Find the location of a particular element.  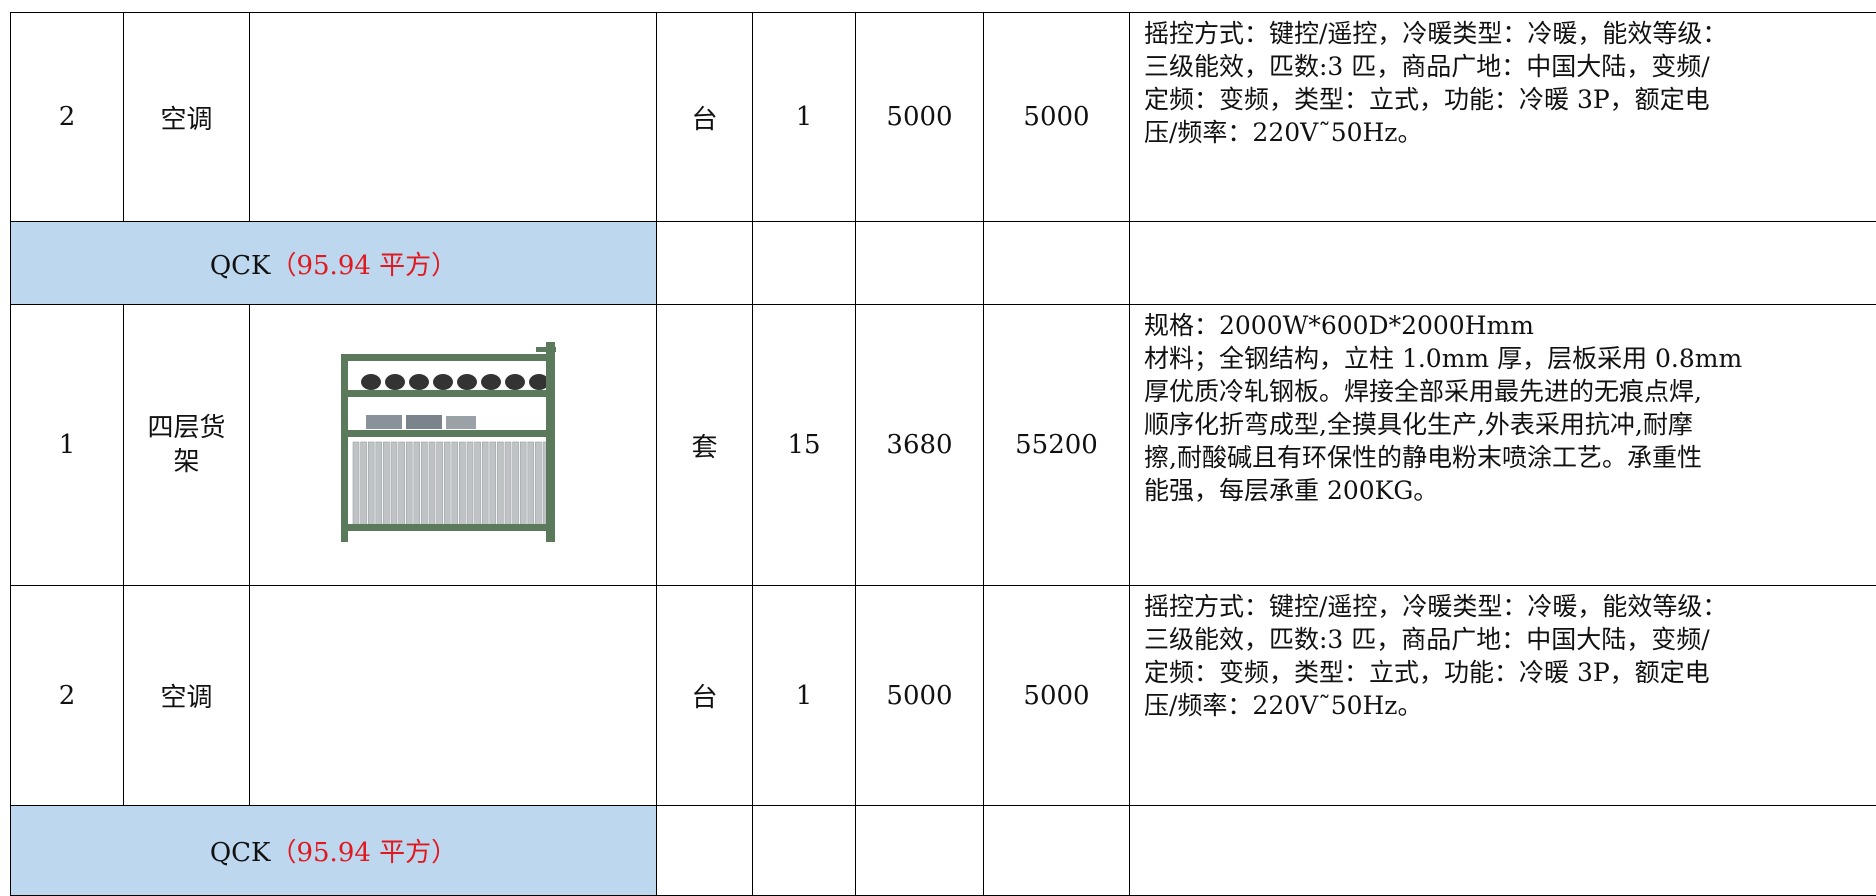

unit: 套 is located at coordinates (705, 445).